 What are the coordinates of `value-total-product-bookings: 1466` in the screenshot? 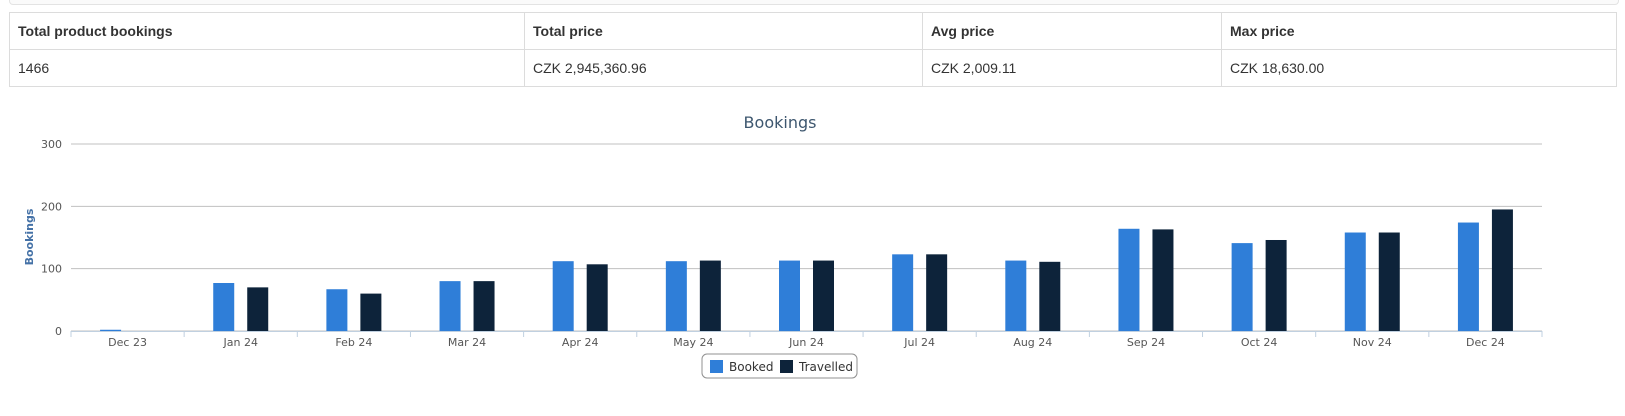 It's located at (267, 68).